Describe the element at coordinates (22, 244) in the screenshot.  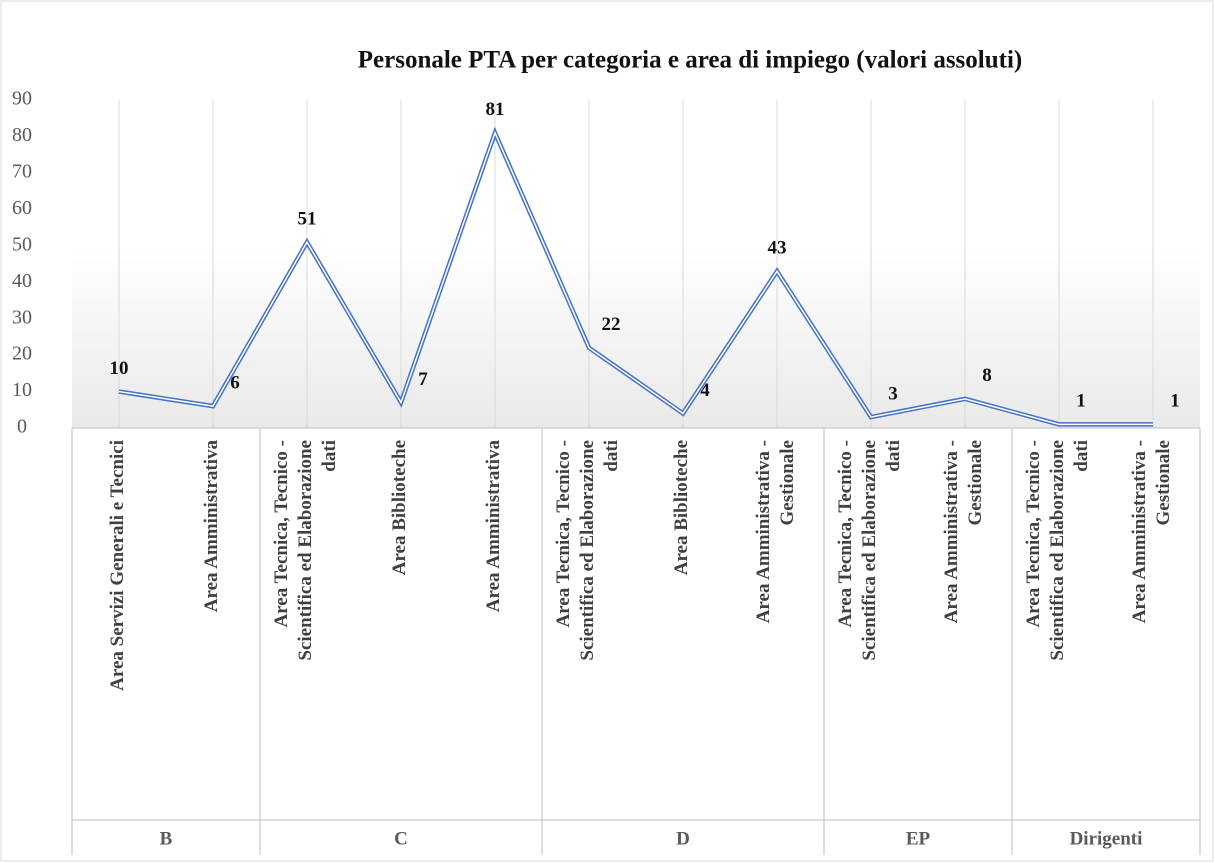
I see `y-tick-label: 50` at that location.